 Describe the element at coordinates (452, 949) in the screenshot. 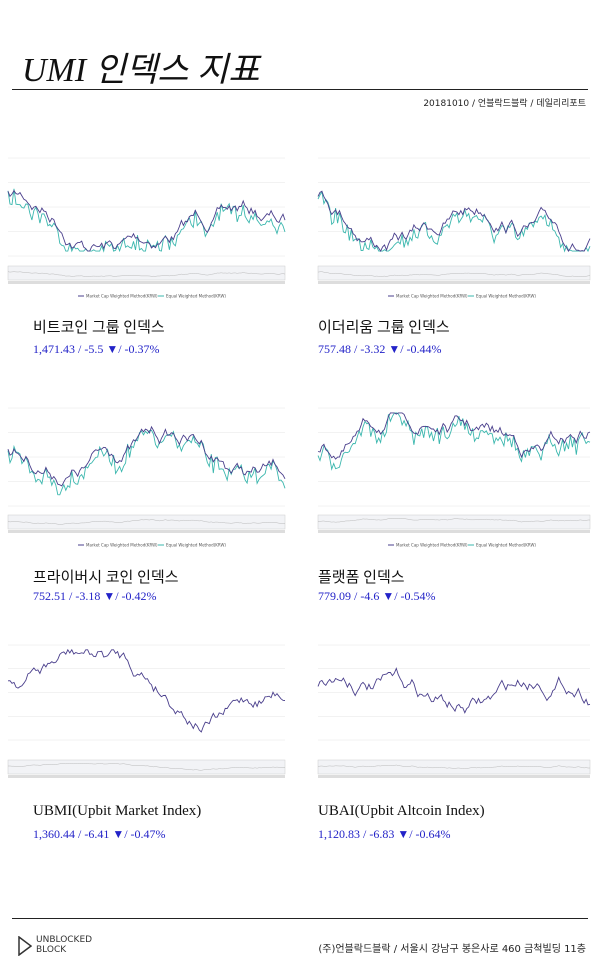

I see `address: (주)언블락드블락 / 서울시 강남구 봉은사로 460 금척빌딩 11층` at that location.